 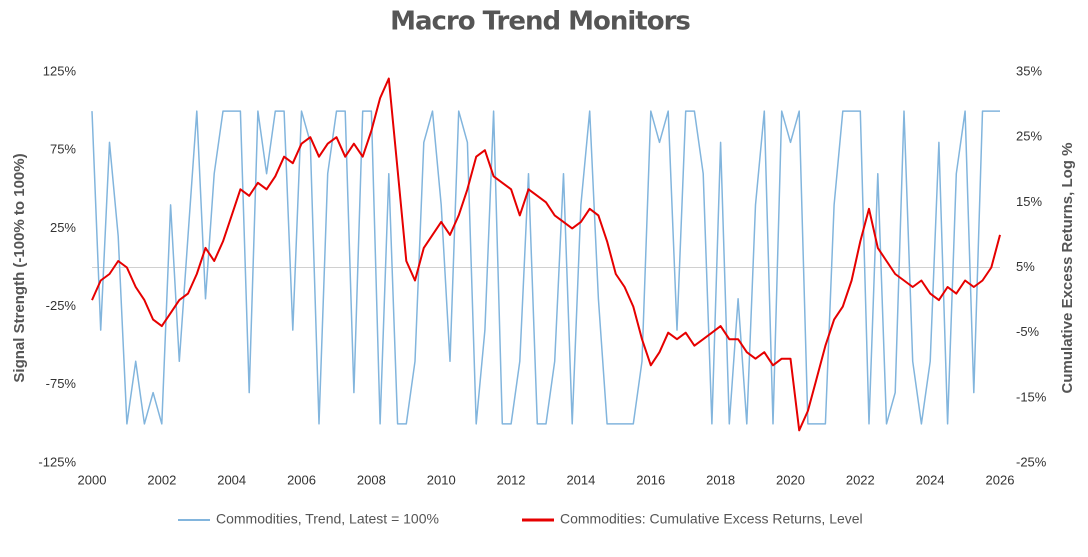 What do you see at coordinates (930, 479) in the screenshot?
I see `x-tick-label: 2024` at bounding box center [930, 479].